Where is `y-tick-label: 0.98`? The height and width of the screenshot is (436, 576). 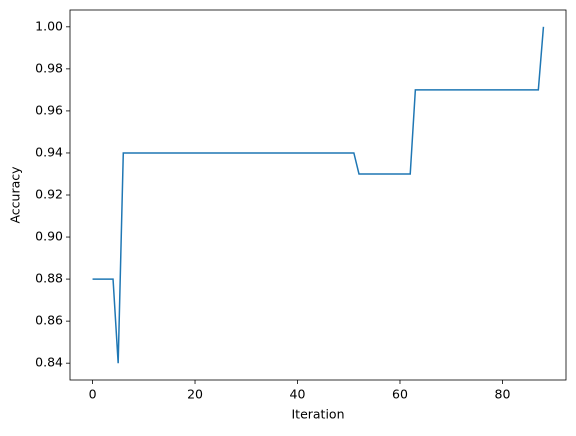 y-tick-label: 0.98 is located at coordinates (49, 67).